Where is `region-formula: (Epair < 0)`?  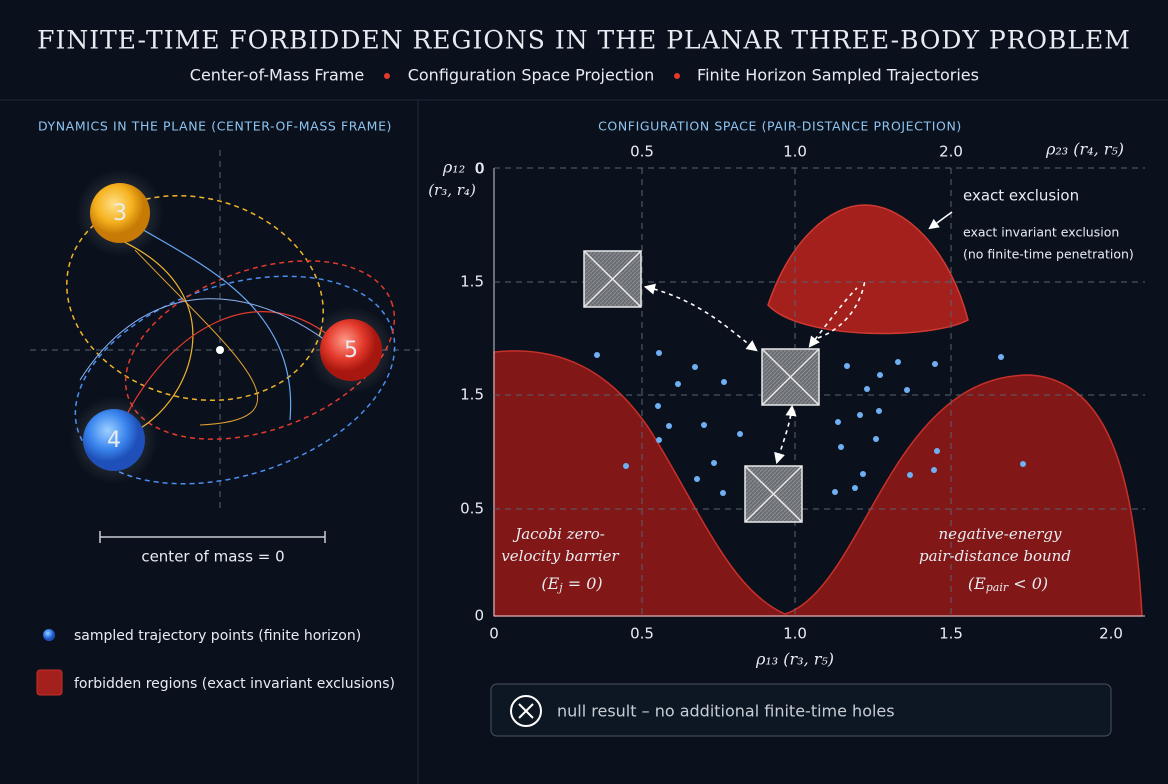
region-formula: (Epair < 0) is located at coordinates (1008, 584).